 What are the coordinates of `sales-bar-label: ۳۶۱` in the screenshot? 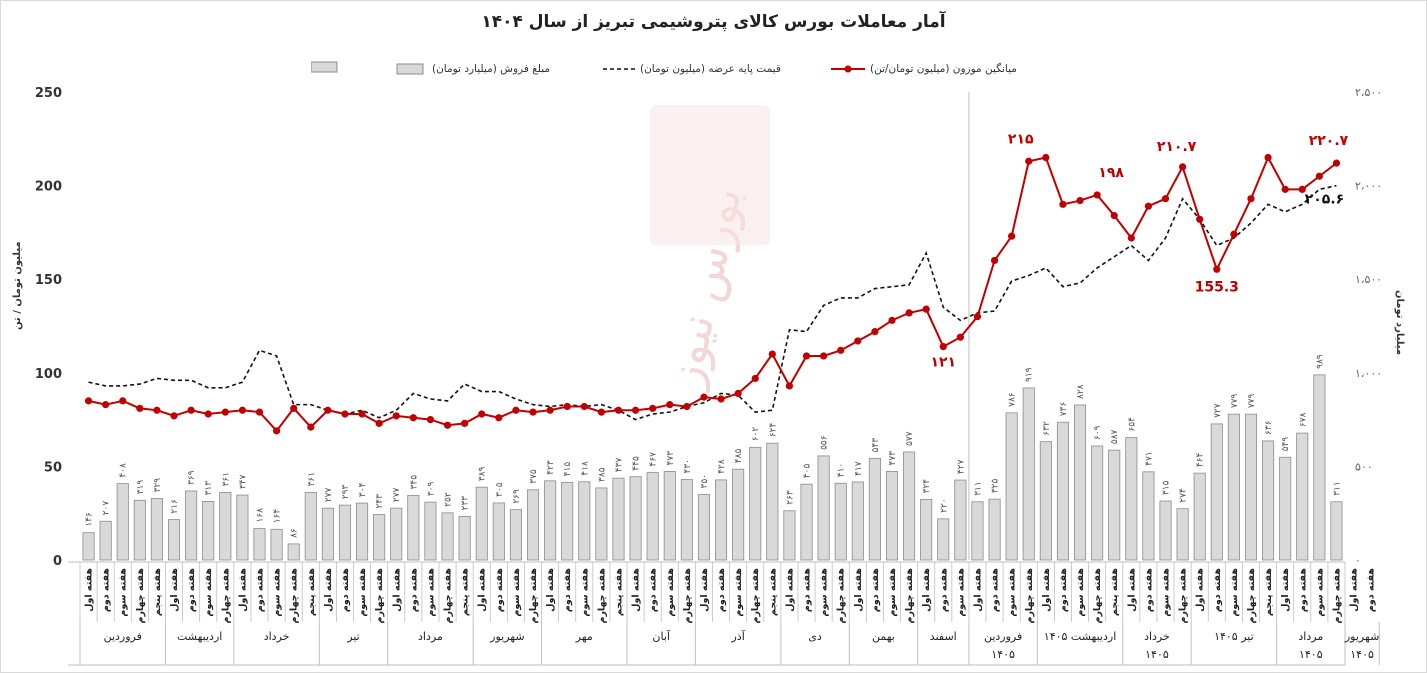 It's located at (312, 479).